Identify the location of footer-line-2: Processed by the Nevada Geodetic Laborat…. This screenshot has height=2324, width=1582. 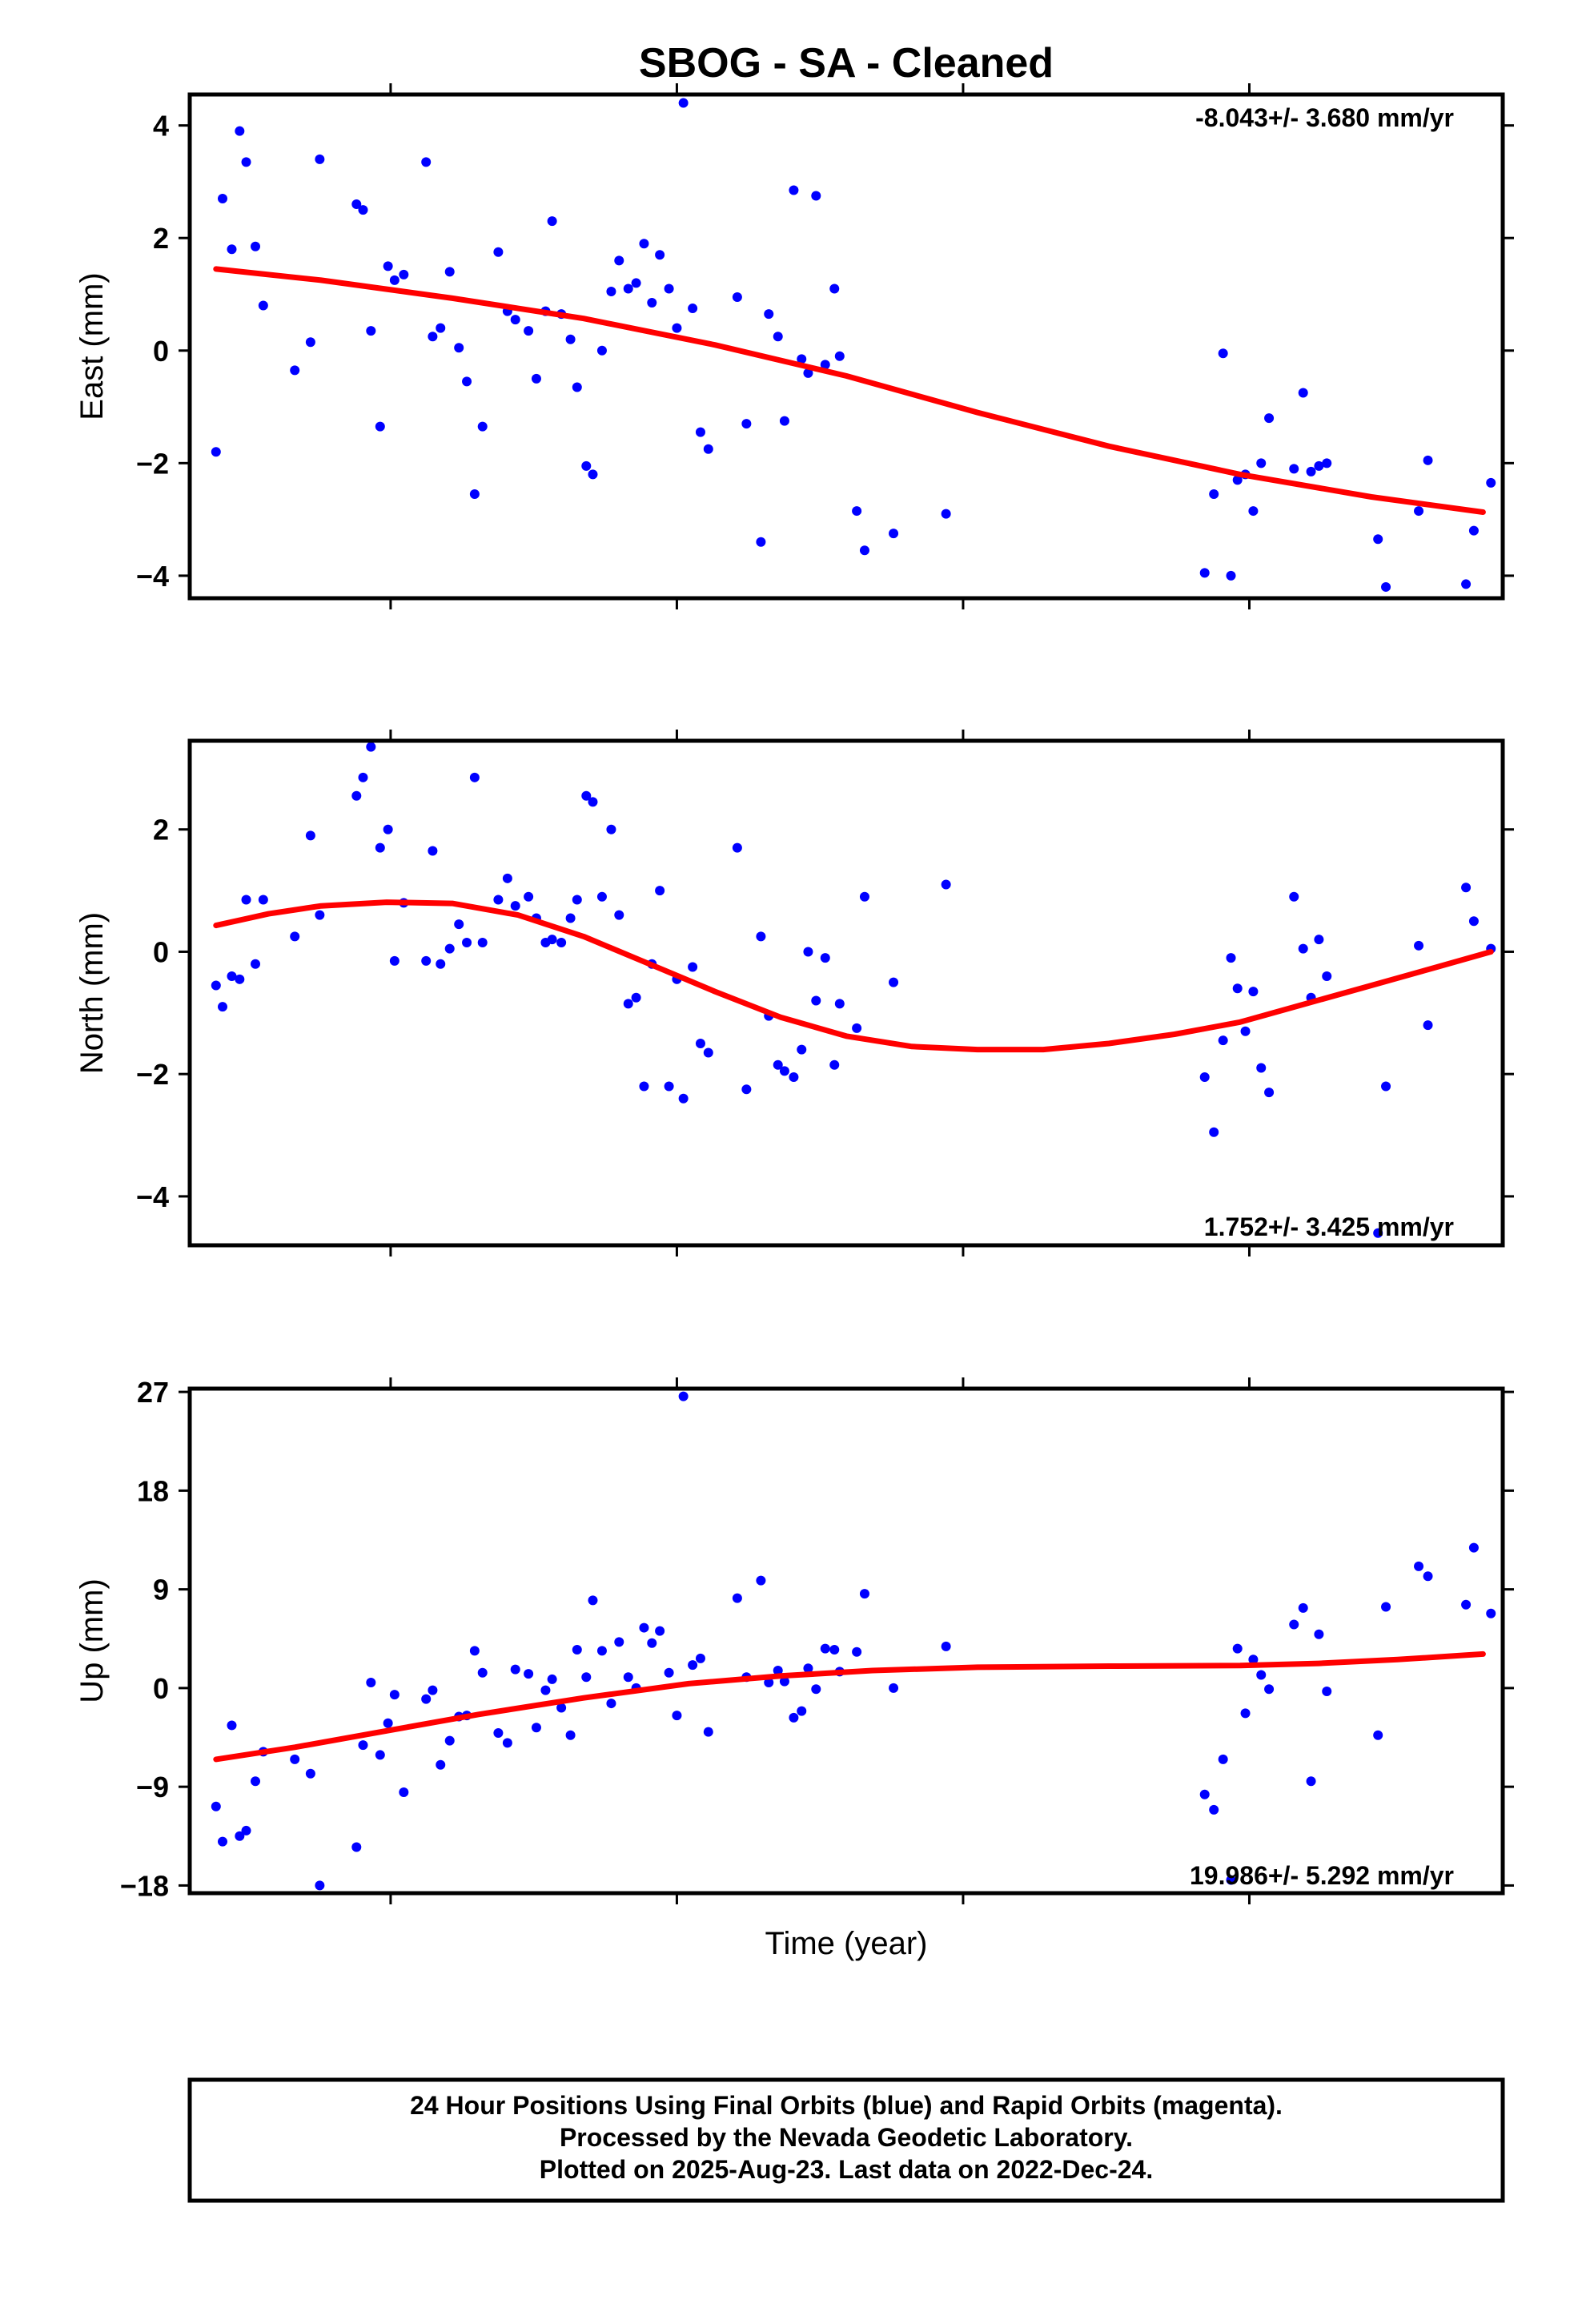
(847, 2137).